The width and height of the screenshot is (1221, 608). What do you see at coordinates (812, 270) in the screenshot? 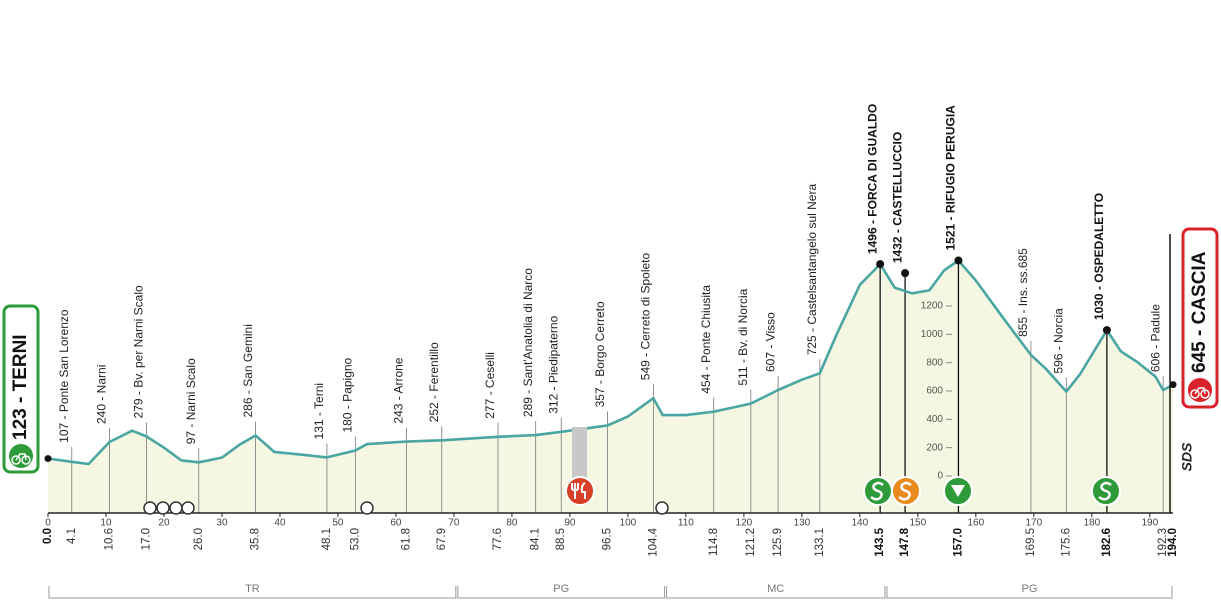
I see `waypoint-label: 725 - Castelsantangelo sul Nera` at bounding box center [812, 270].